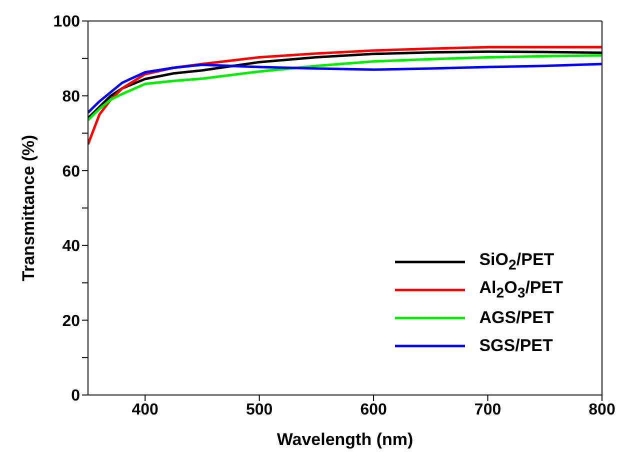 The image size is (623, 455). I want to click on y-tick-label: 60, so click(71, 171).